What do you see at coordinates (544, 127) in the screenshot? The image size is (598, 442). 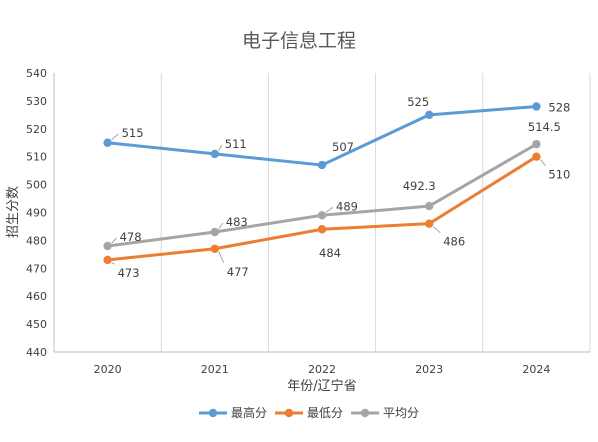 I see `data-label: 514.5` at bounding box center [544, 127].